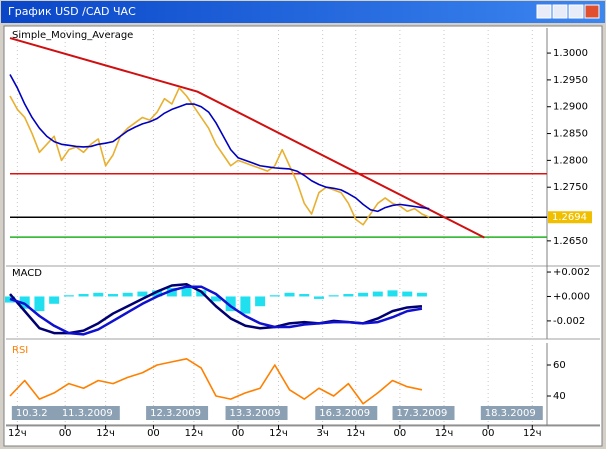 This screenshot has height=453, width=606. I want to click on y-tick-label: 1.2800, so click(570, 160).